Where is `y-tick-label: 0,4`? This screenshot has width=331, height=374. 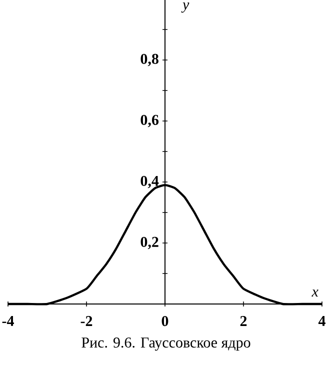 y-tick-label: 0,4 is located at coordinates (149, 182).